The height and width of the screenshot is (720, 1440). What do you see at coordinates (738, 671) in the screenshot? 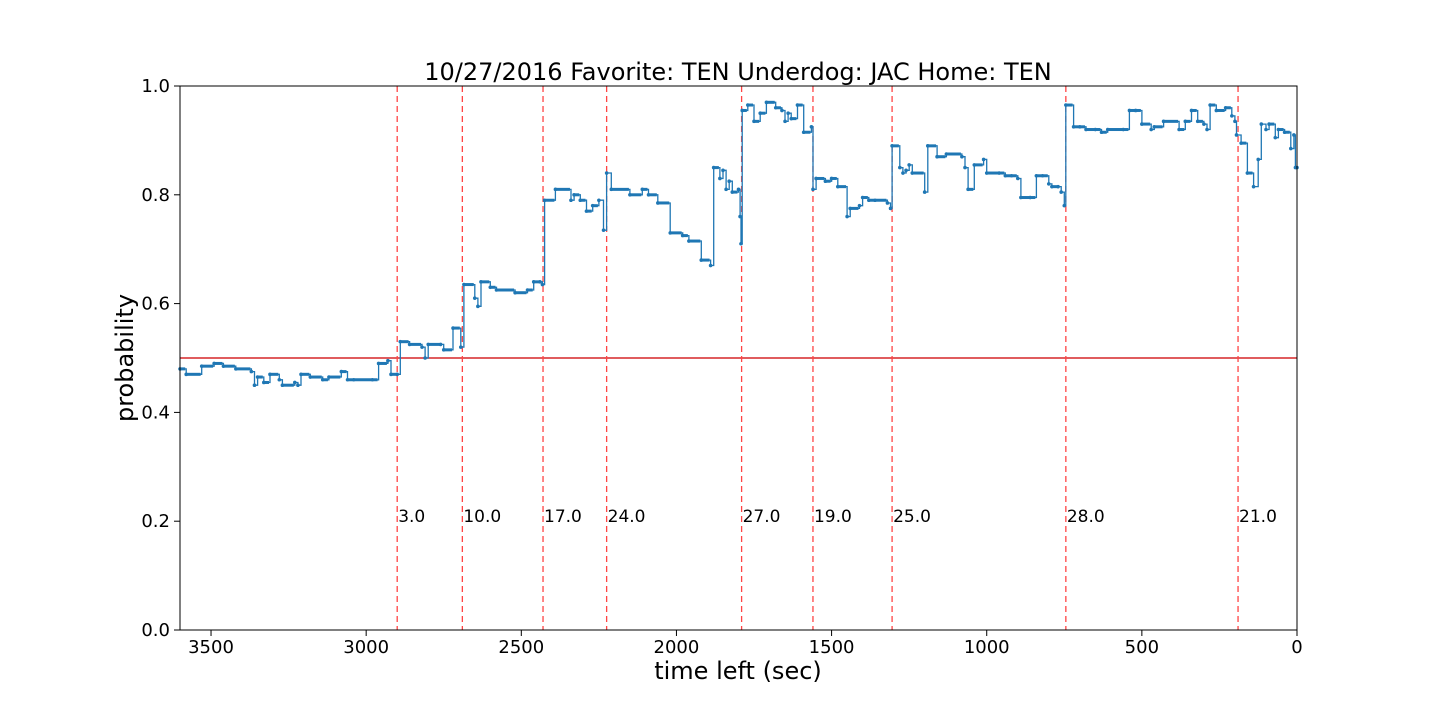
I see `x-axis-label: time left (sec)` at bounding box center [738, 671].